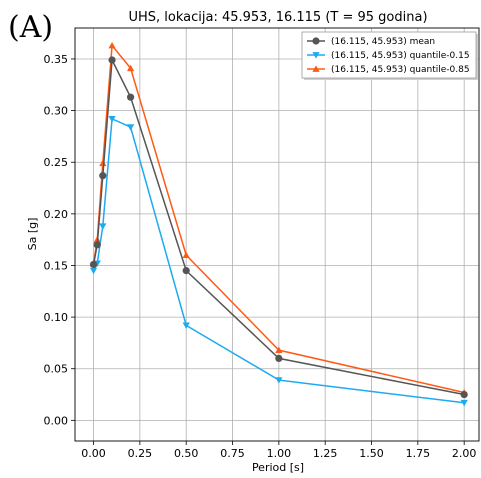 The image size is (481, 478). I want to click on x-tick-label: 1.25, so click(325, 453).